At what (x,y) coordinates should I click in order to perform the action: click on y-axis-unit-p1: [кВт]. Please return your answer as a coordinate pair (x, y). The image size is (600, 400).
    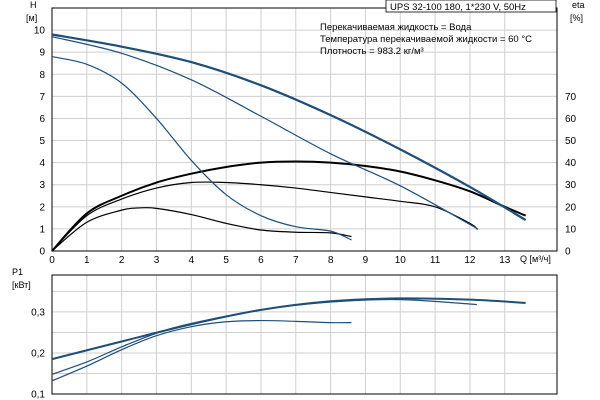
    Looking at the image, I should click on (21, 285).